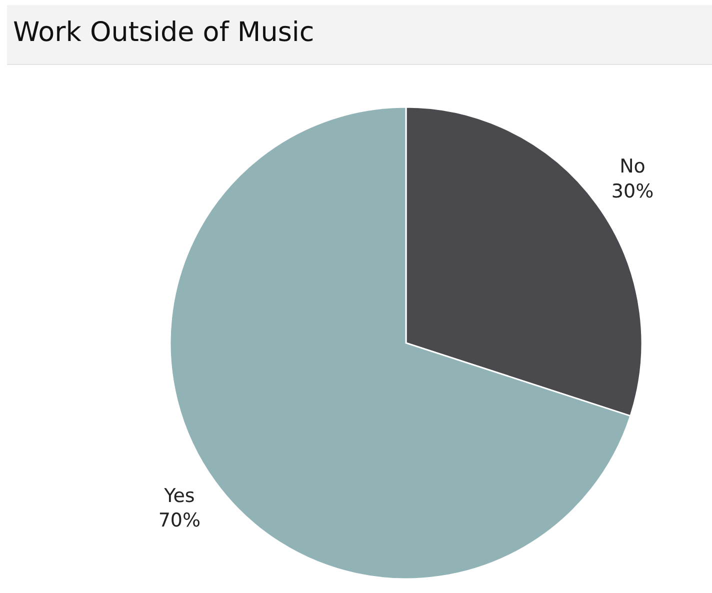  What do you see at coordinates (179, 495) in the screenshot?
I see `slice-label: Yes` at bounding box center [179, 495].